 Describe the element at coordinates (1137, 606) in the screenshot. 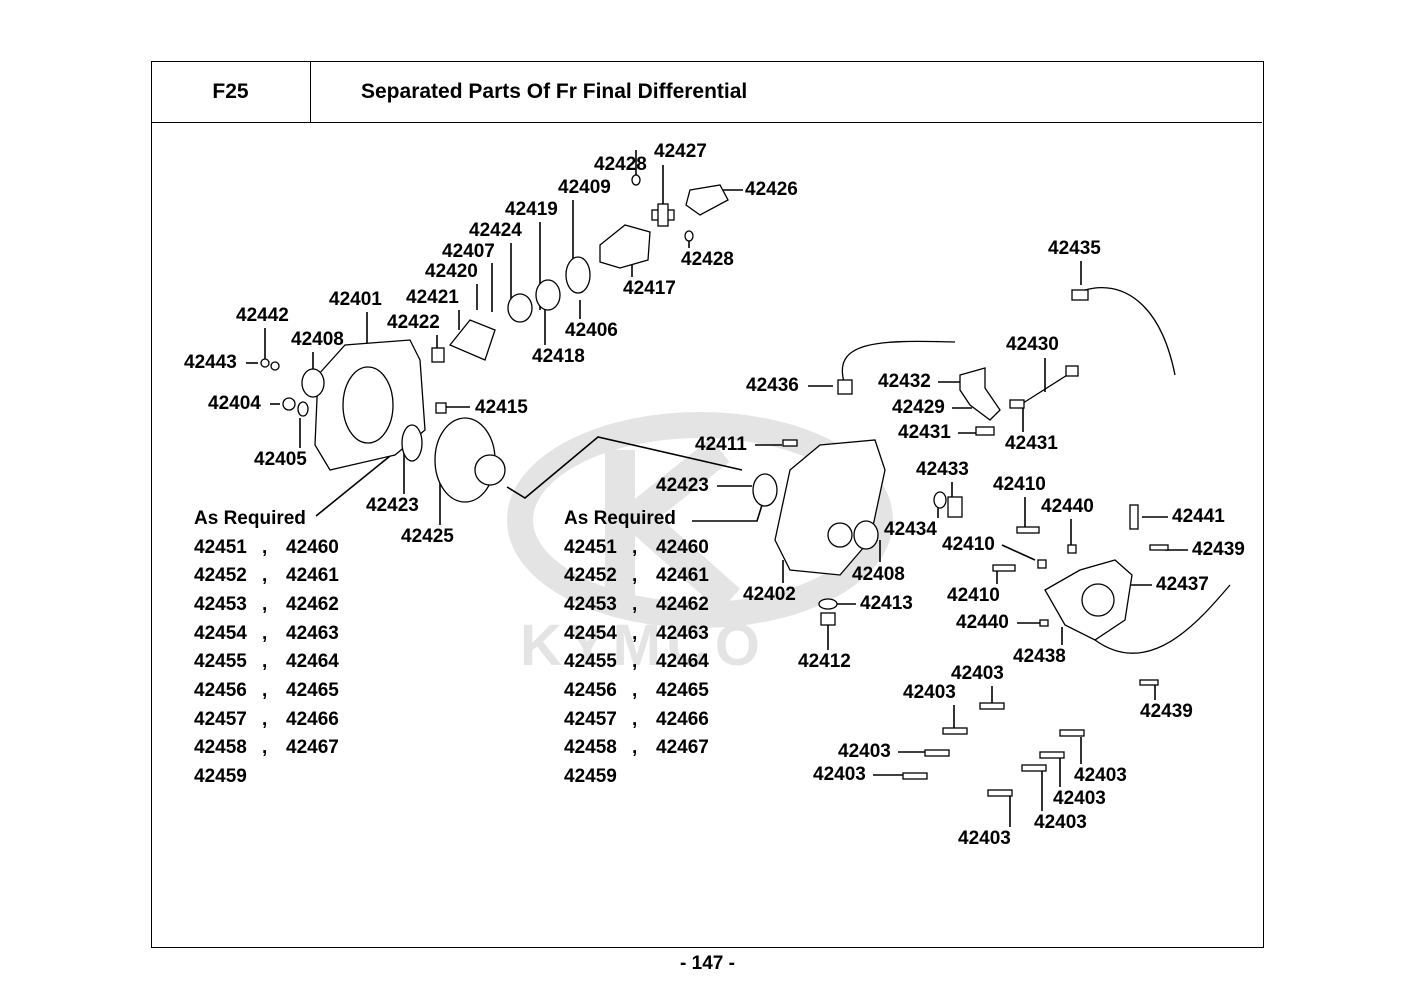

I see `actuator-part` at that location.